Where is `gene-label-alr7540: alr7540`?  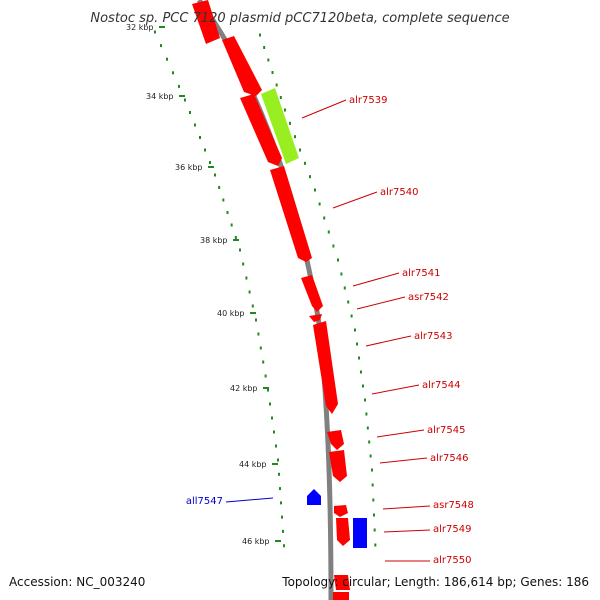 gene-label-alr7540: alr7540 is located at coordinates (399, 192).